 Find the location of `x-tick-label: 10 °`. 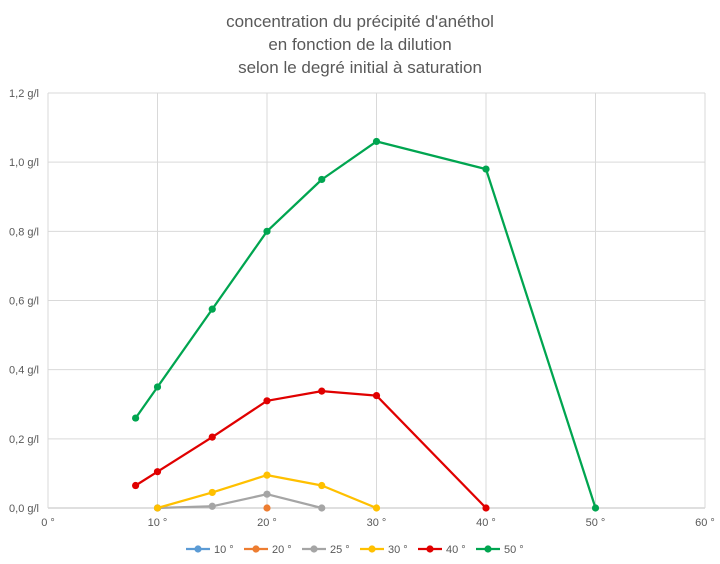

x-tick-label: 10 ° is located at coordinates (158, 523).